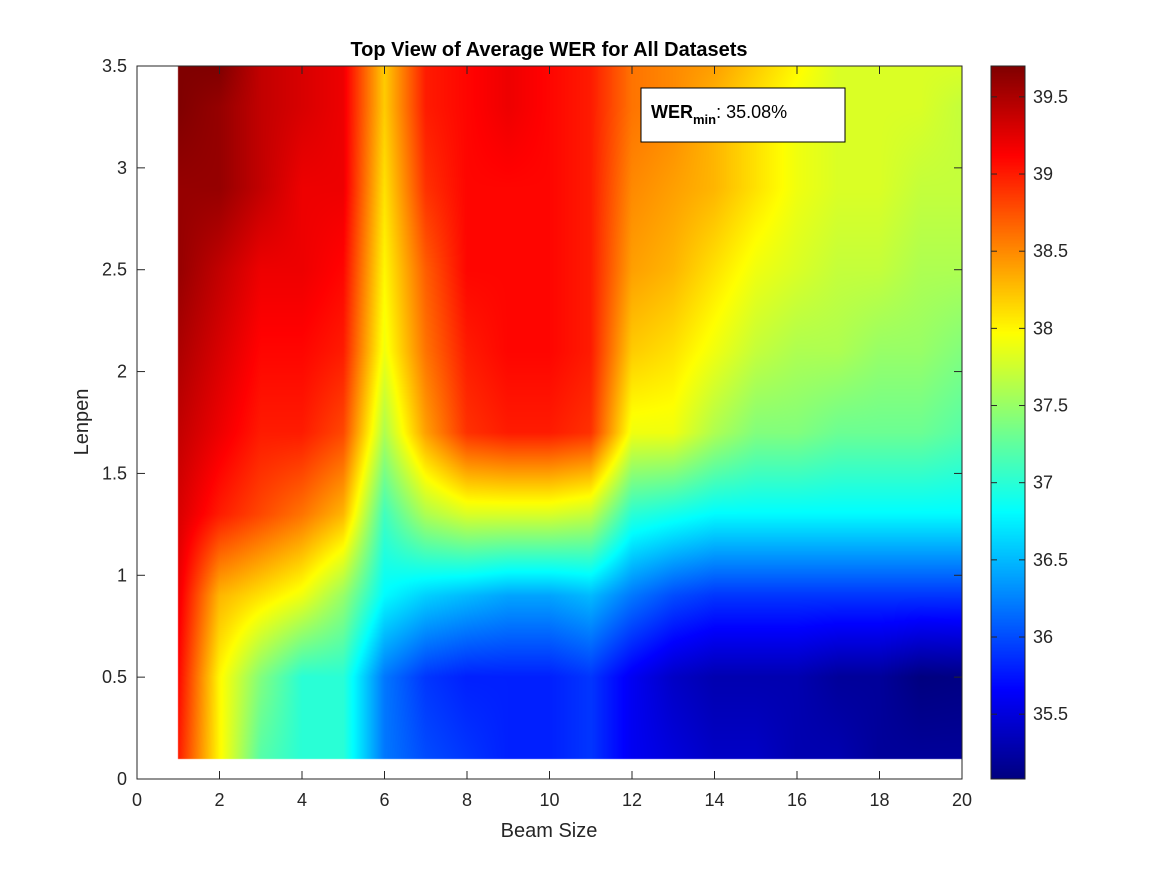 Image resolution: width=1167 pixels, height=875 pixels. I want to click on colorbar-tick-label: 36, so click(1043, 637).